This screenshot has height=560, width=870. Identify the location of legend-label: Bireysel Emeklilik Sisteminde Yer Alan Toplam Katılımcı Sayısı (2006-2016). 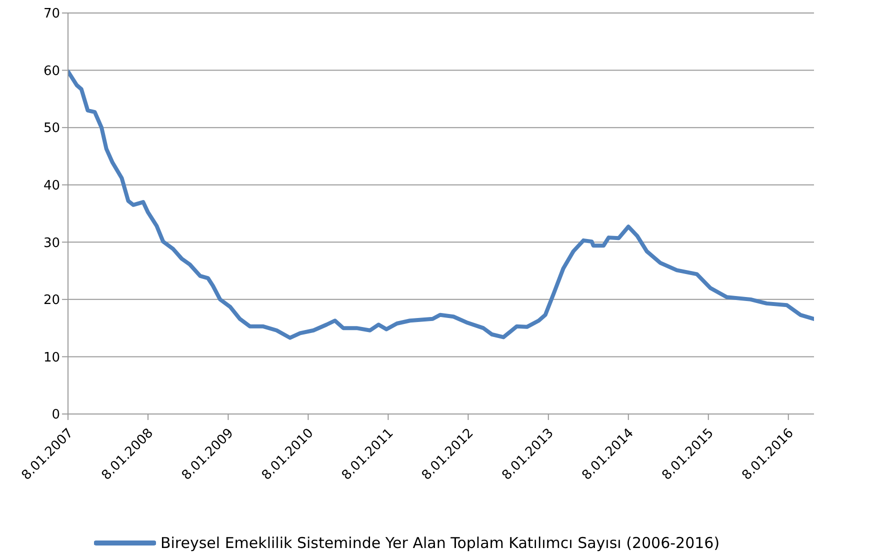
(440, 543).